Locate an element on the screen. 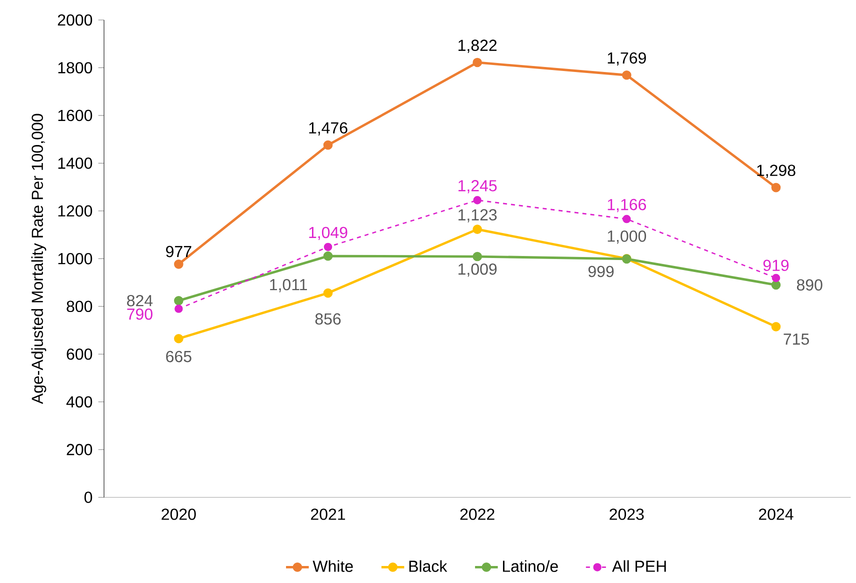 The width and height of the screenshot is (856, 583). data-label: 890 is located at coordinates (809, 285).